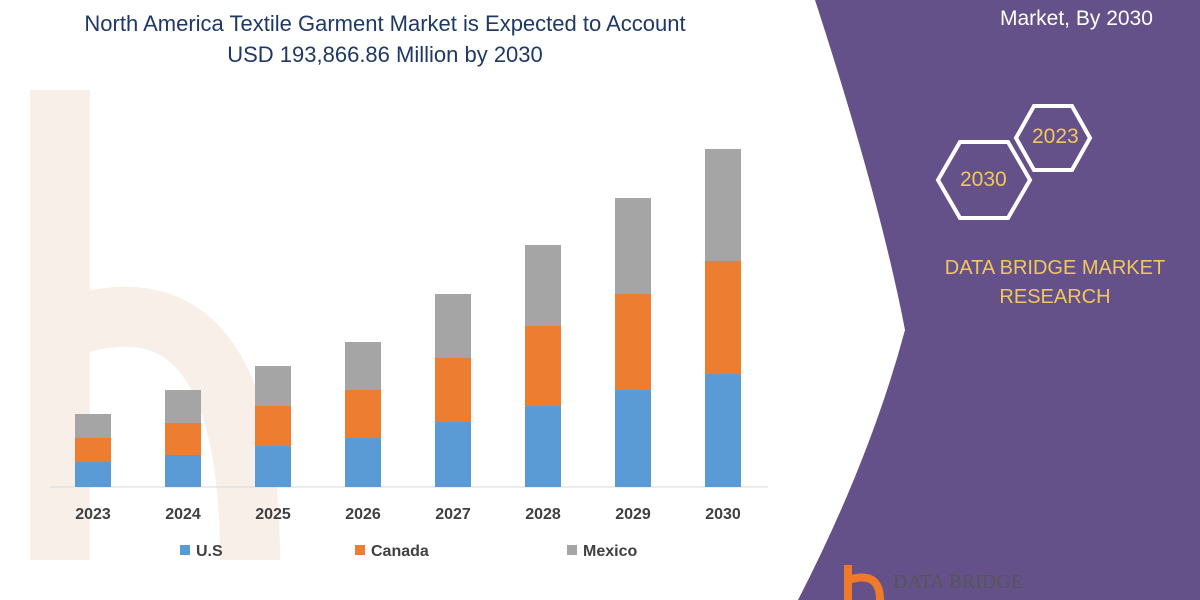  Describe the element at coordinates (183, 439) in the screenshot. I see `bar-canada-2024` at that location.